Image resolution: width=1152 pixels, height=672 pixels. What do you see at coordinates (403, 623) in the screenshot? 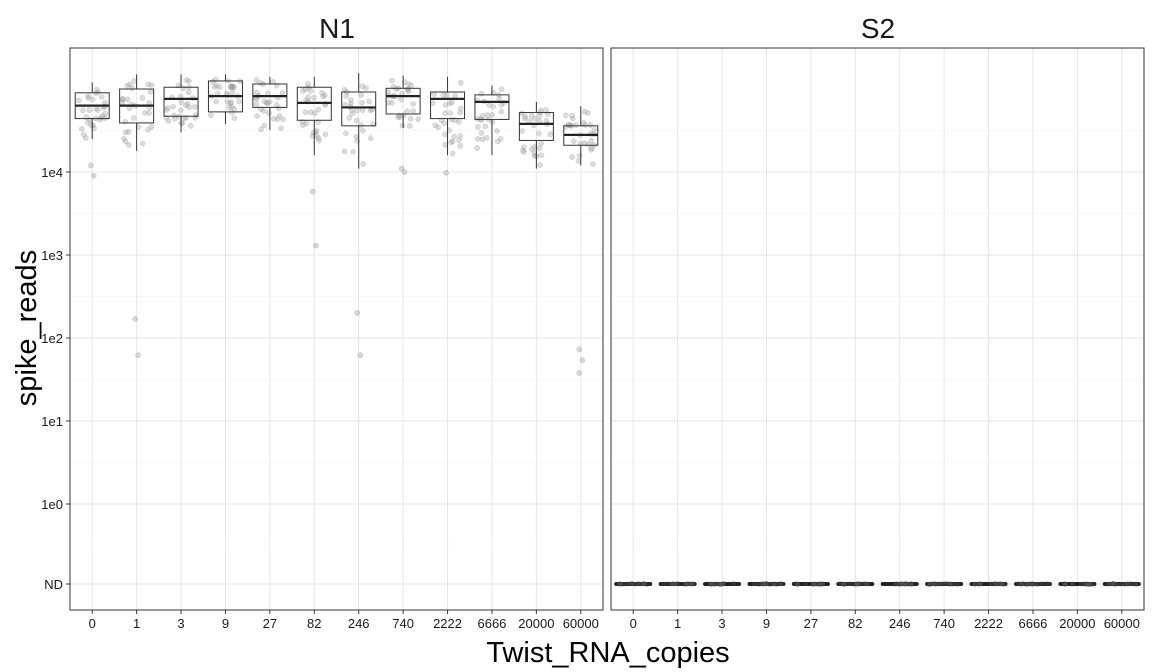
I see `x-tick-label: 740` at bounding box center [403, 623].